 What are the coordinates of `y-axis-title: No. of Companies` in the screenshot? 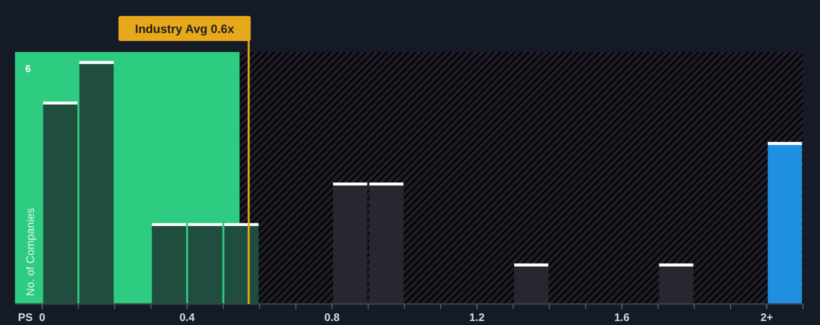 It's located at (31, 251).